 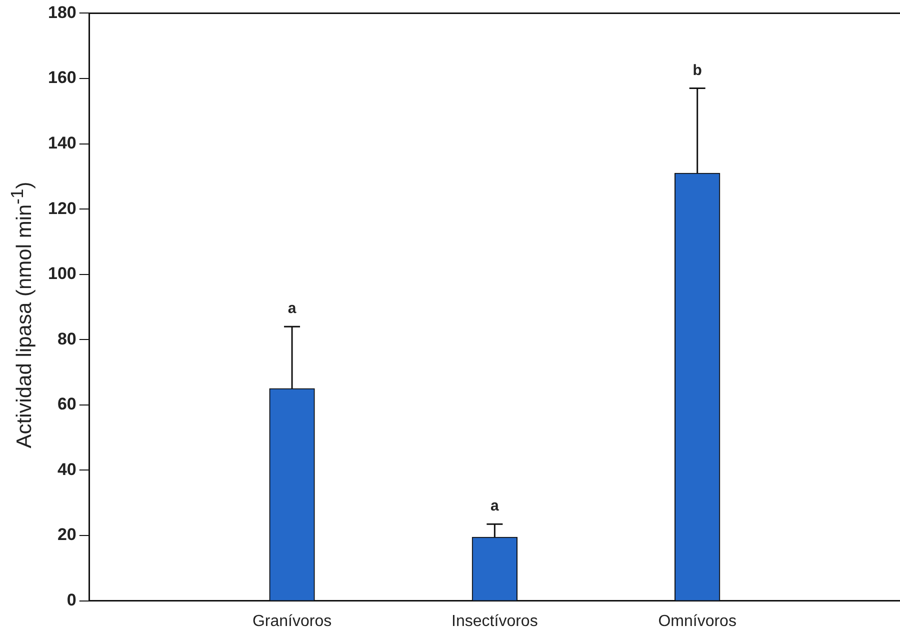 I want to click on y-tick-label: 80, so click(x=66, y=338).